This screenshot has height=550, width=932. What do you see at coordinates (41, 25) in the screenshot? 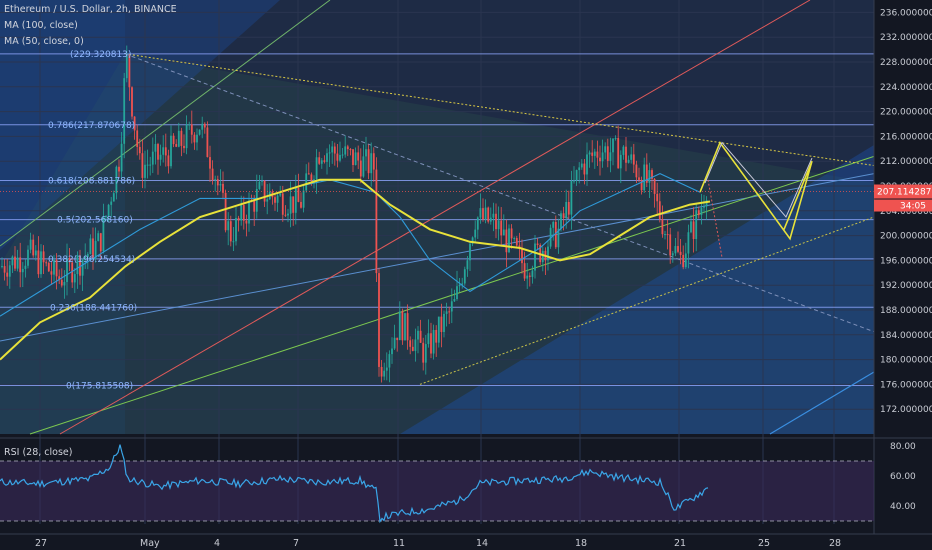
I see `ma100-legend: MA (100, close)` at bounding box center [41, 25].